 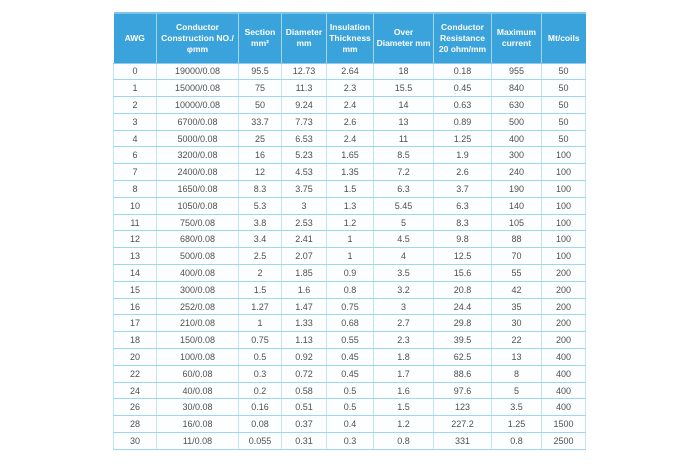 What do you see at coordinates (462, 172) in the screenshot?
I see `table-cell: 2.6` at bounding box center [462, 172].